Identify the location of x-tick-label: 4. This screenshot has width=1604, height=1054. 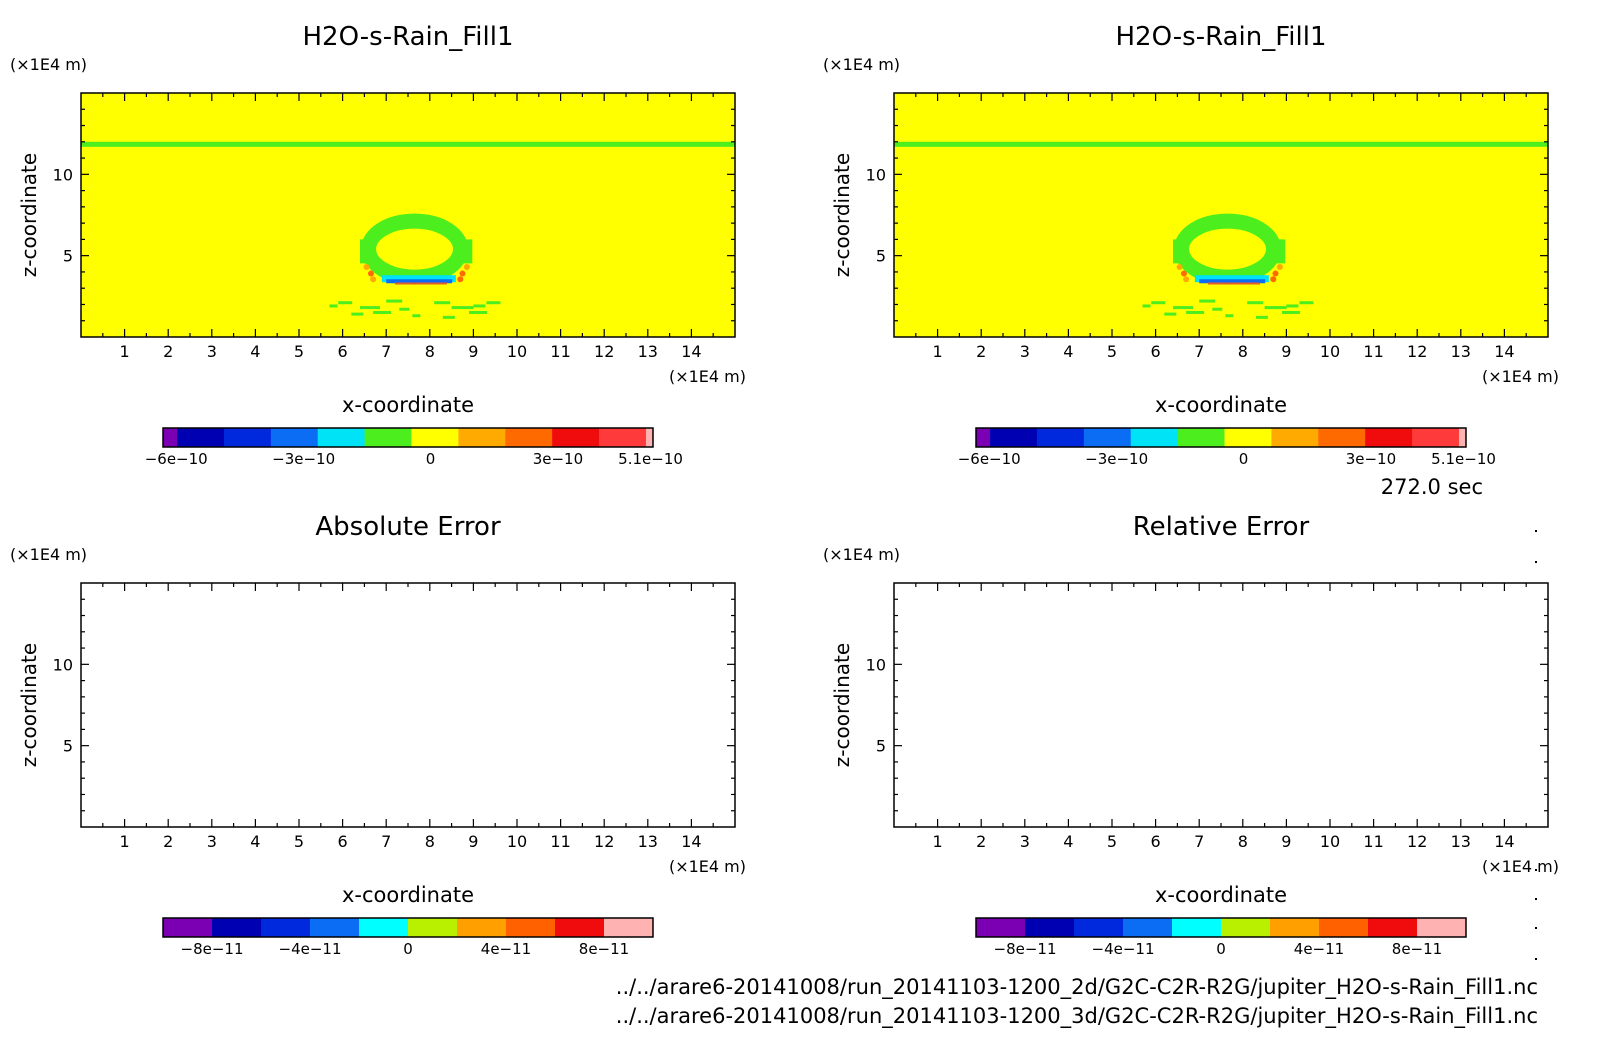
(1068, 841).